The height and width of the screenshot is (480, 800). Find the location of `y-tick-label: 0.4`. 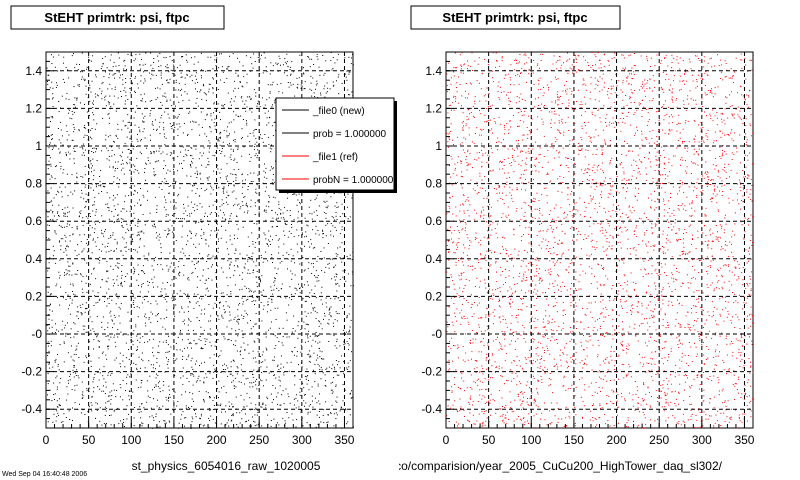

y-tick-label: 0.4 is located at coordinates (33, 259).